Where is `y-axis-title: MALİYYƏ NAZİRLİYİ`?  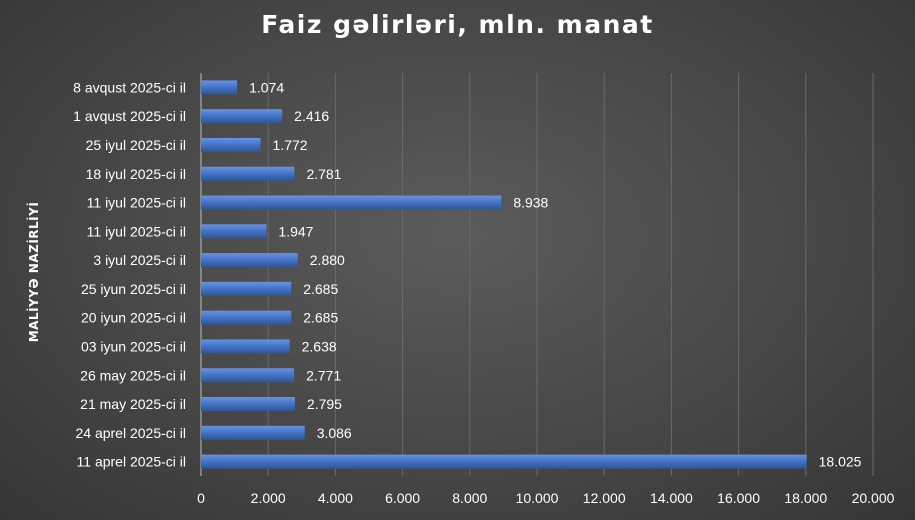 y-axis-title: MALİYYƏ NAZİRLİYİ is located at coordinates (33, 272).